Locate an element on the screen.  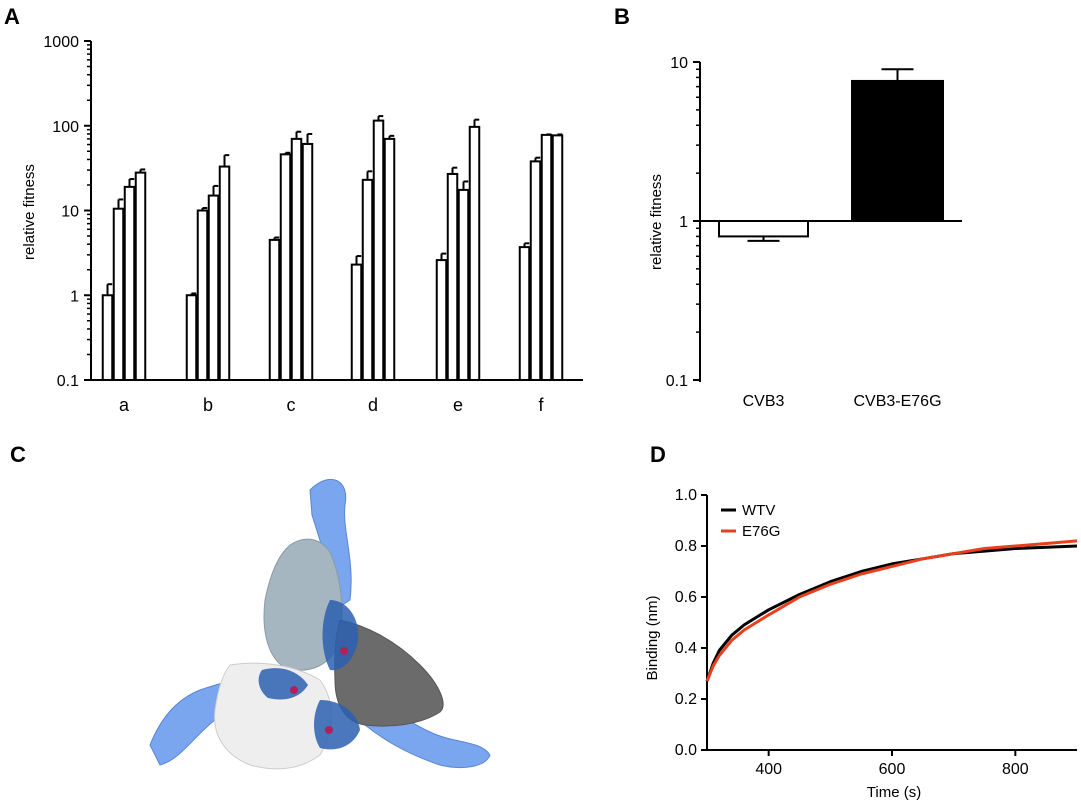
chart-a-category-label: b is located at coordinates (208, 405).